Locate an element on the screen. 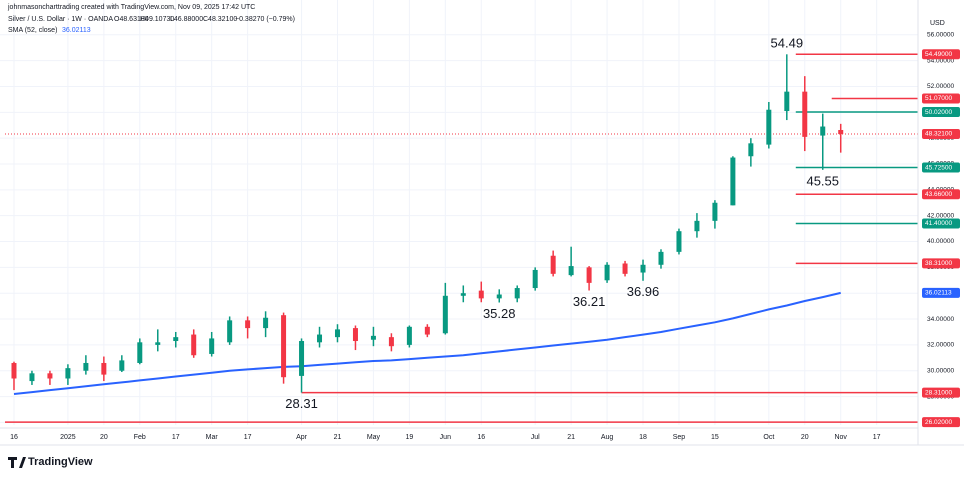 Image resolution: width=964 pixels, height=478 pixels. price-tag-label: 50.02000 is located at coordinates (938, 112).